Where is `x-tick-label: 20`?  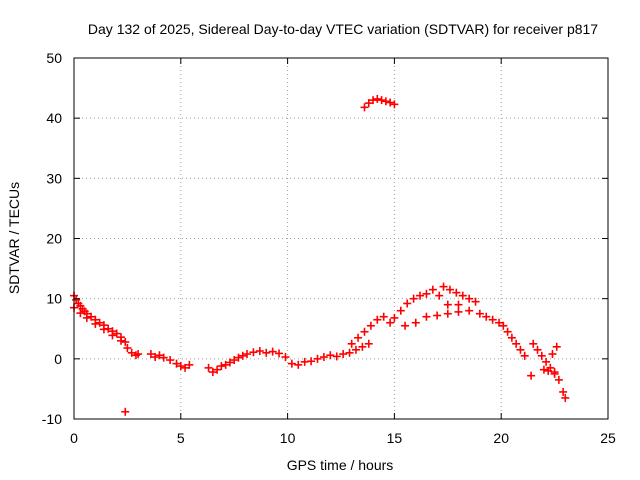 x-tick-label: 20 is located at coordinates (501, 438).